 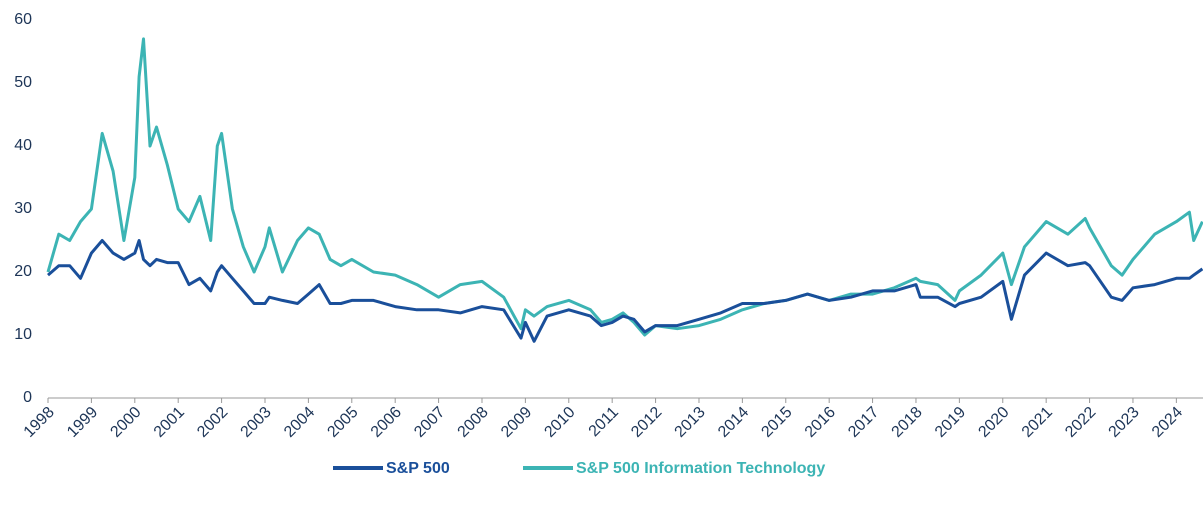 I want to click on x-tick-label: 2006, so click(x=386, y=422).